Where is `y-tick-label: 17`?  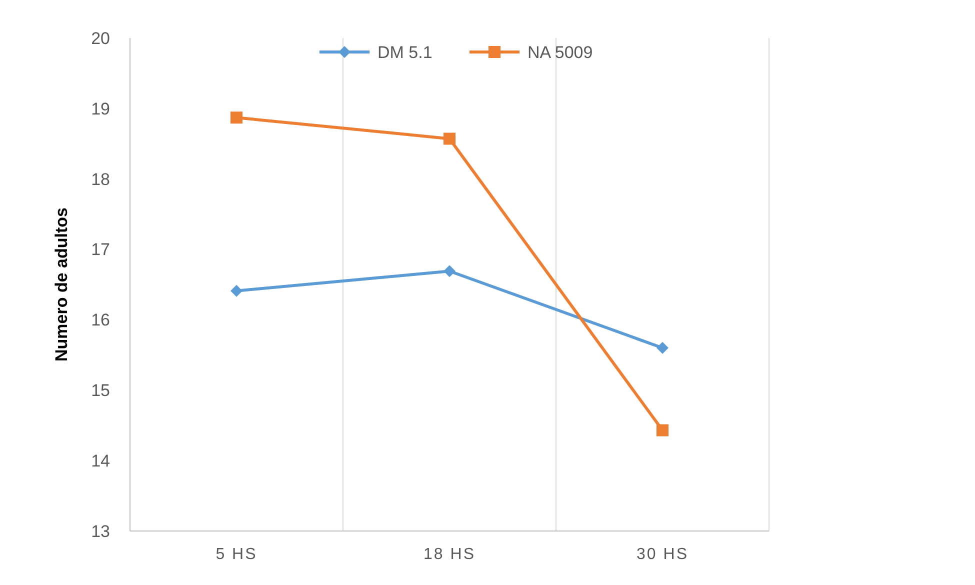 y-tick-label: 17 is located at coordinates (100, 250).